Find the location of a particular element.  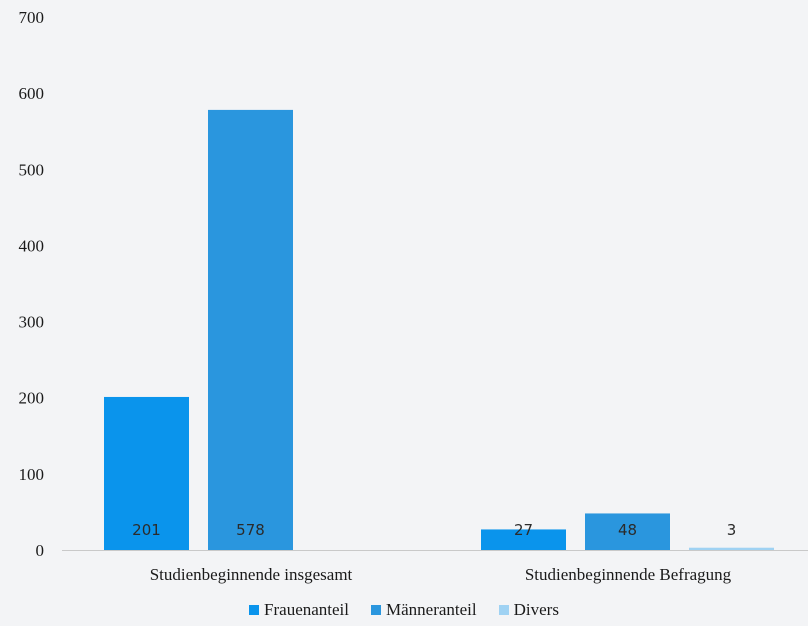

legend-item: Divers is located at coordinates (528, 610).